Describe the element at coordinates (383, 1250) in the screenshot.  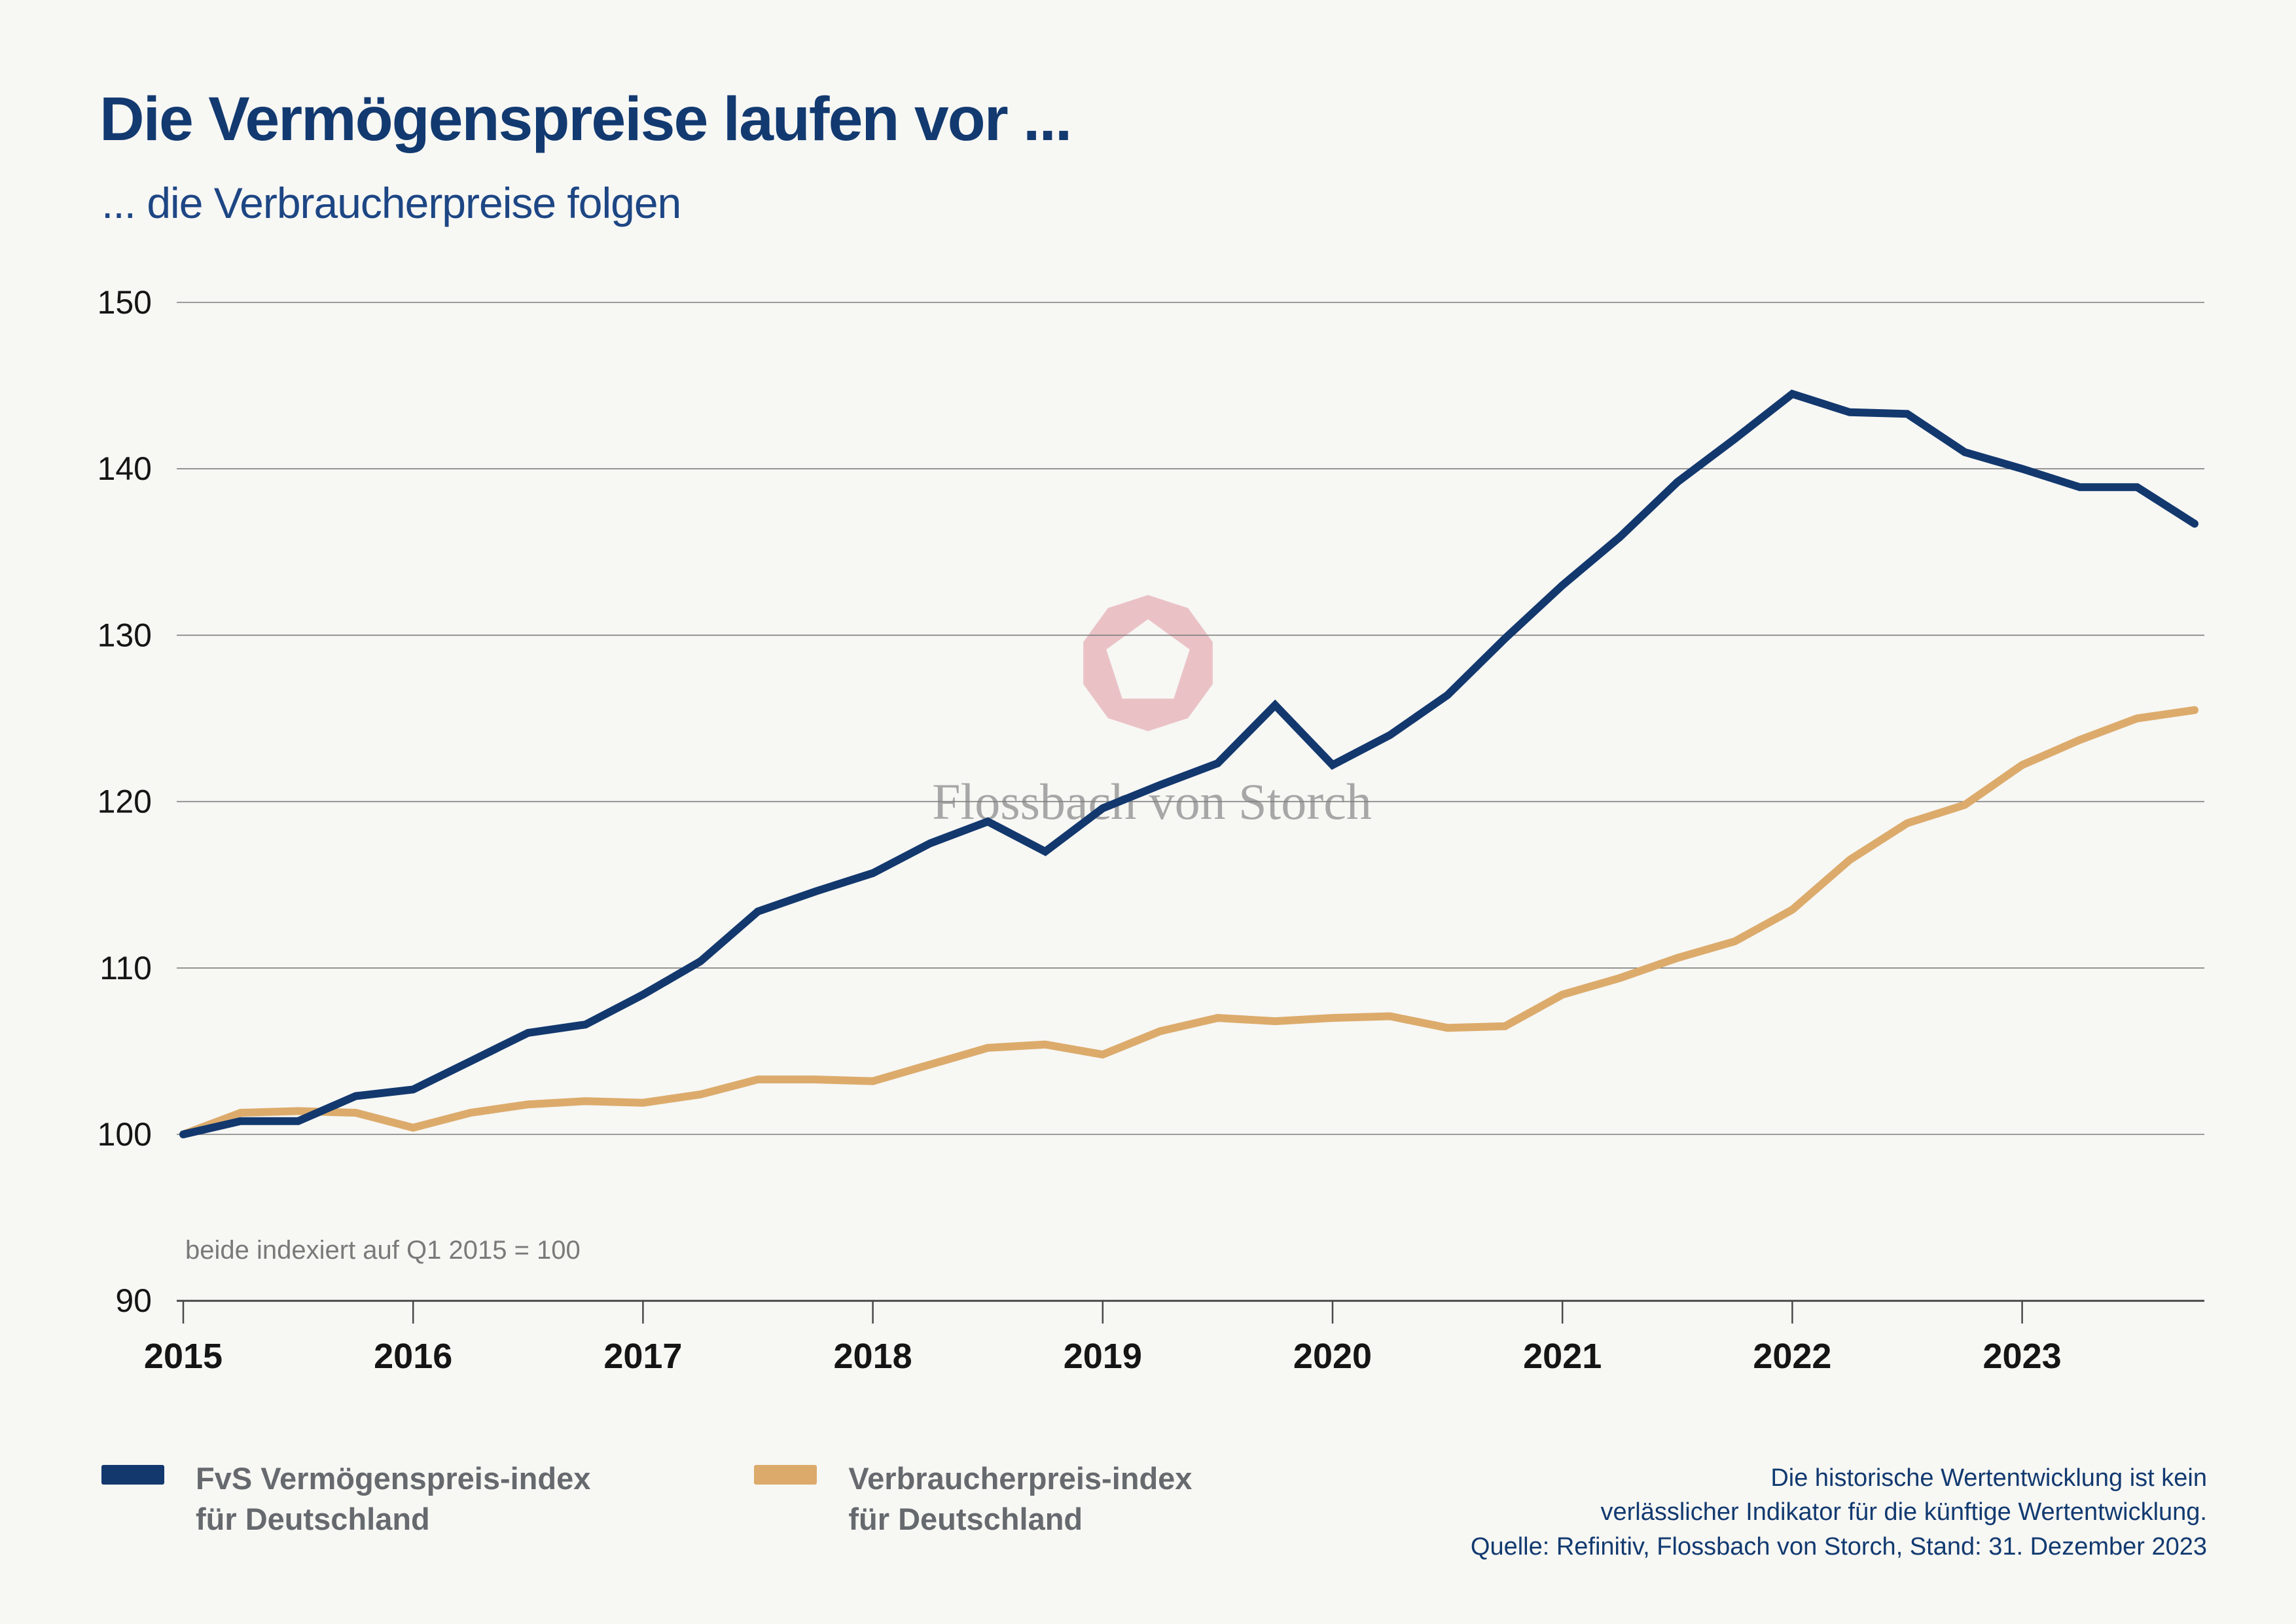
I see `index-base-note: beide indexiert auf Q1 2015 = 100` at that location.